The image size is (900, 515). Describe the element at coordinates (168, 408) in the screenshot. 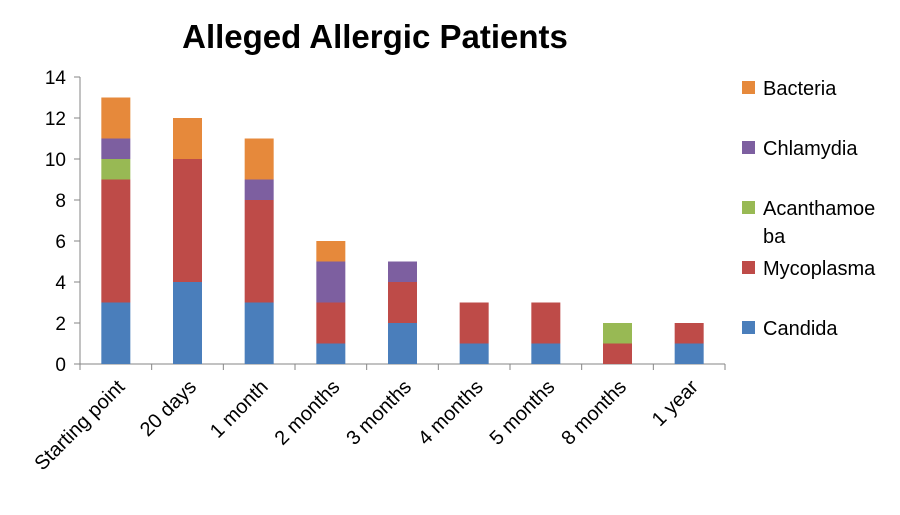

I see `x-category-label: 20 days` at that location.